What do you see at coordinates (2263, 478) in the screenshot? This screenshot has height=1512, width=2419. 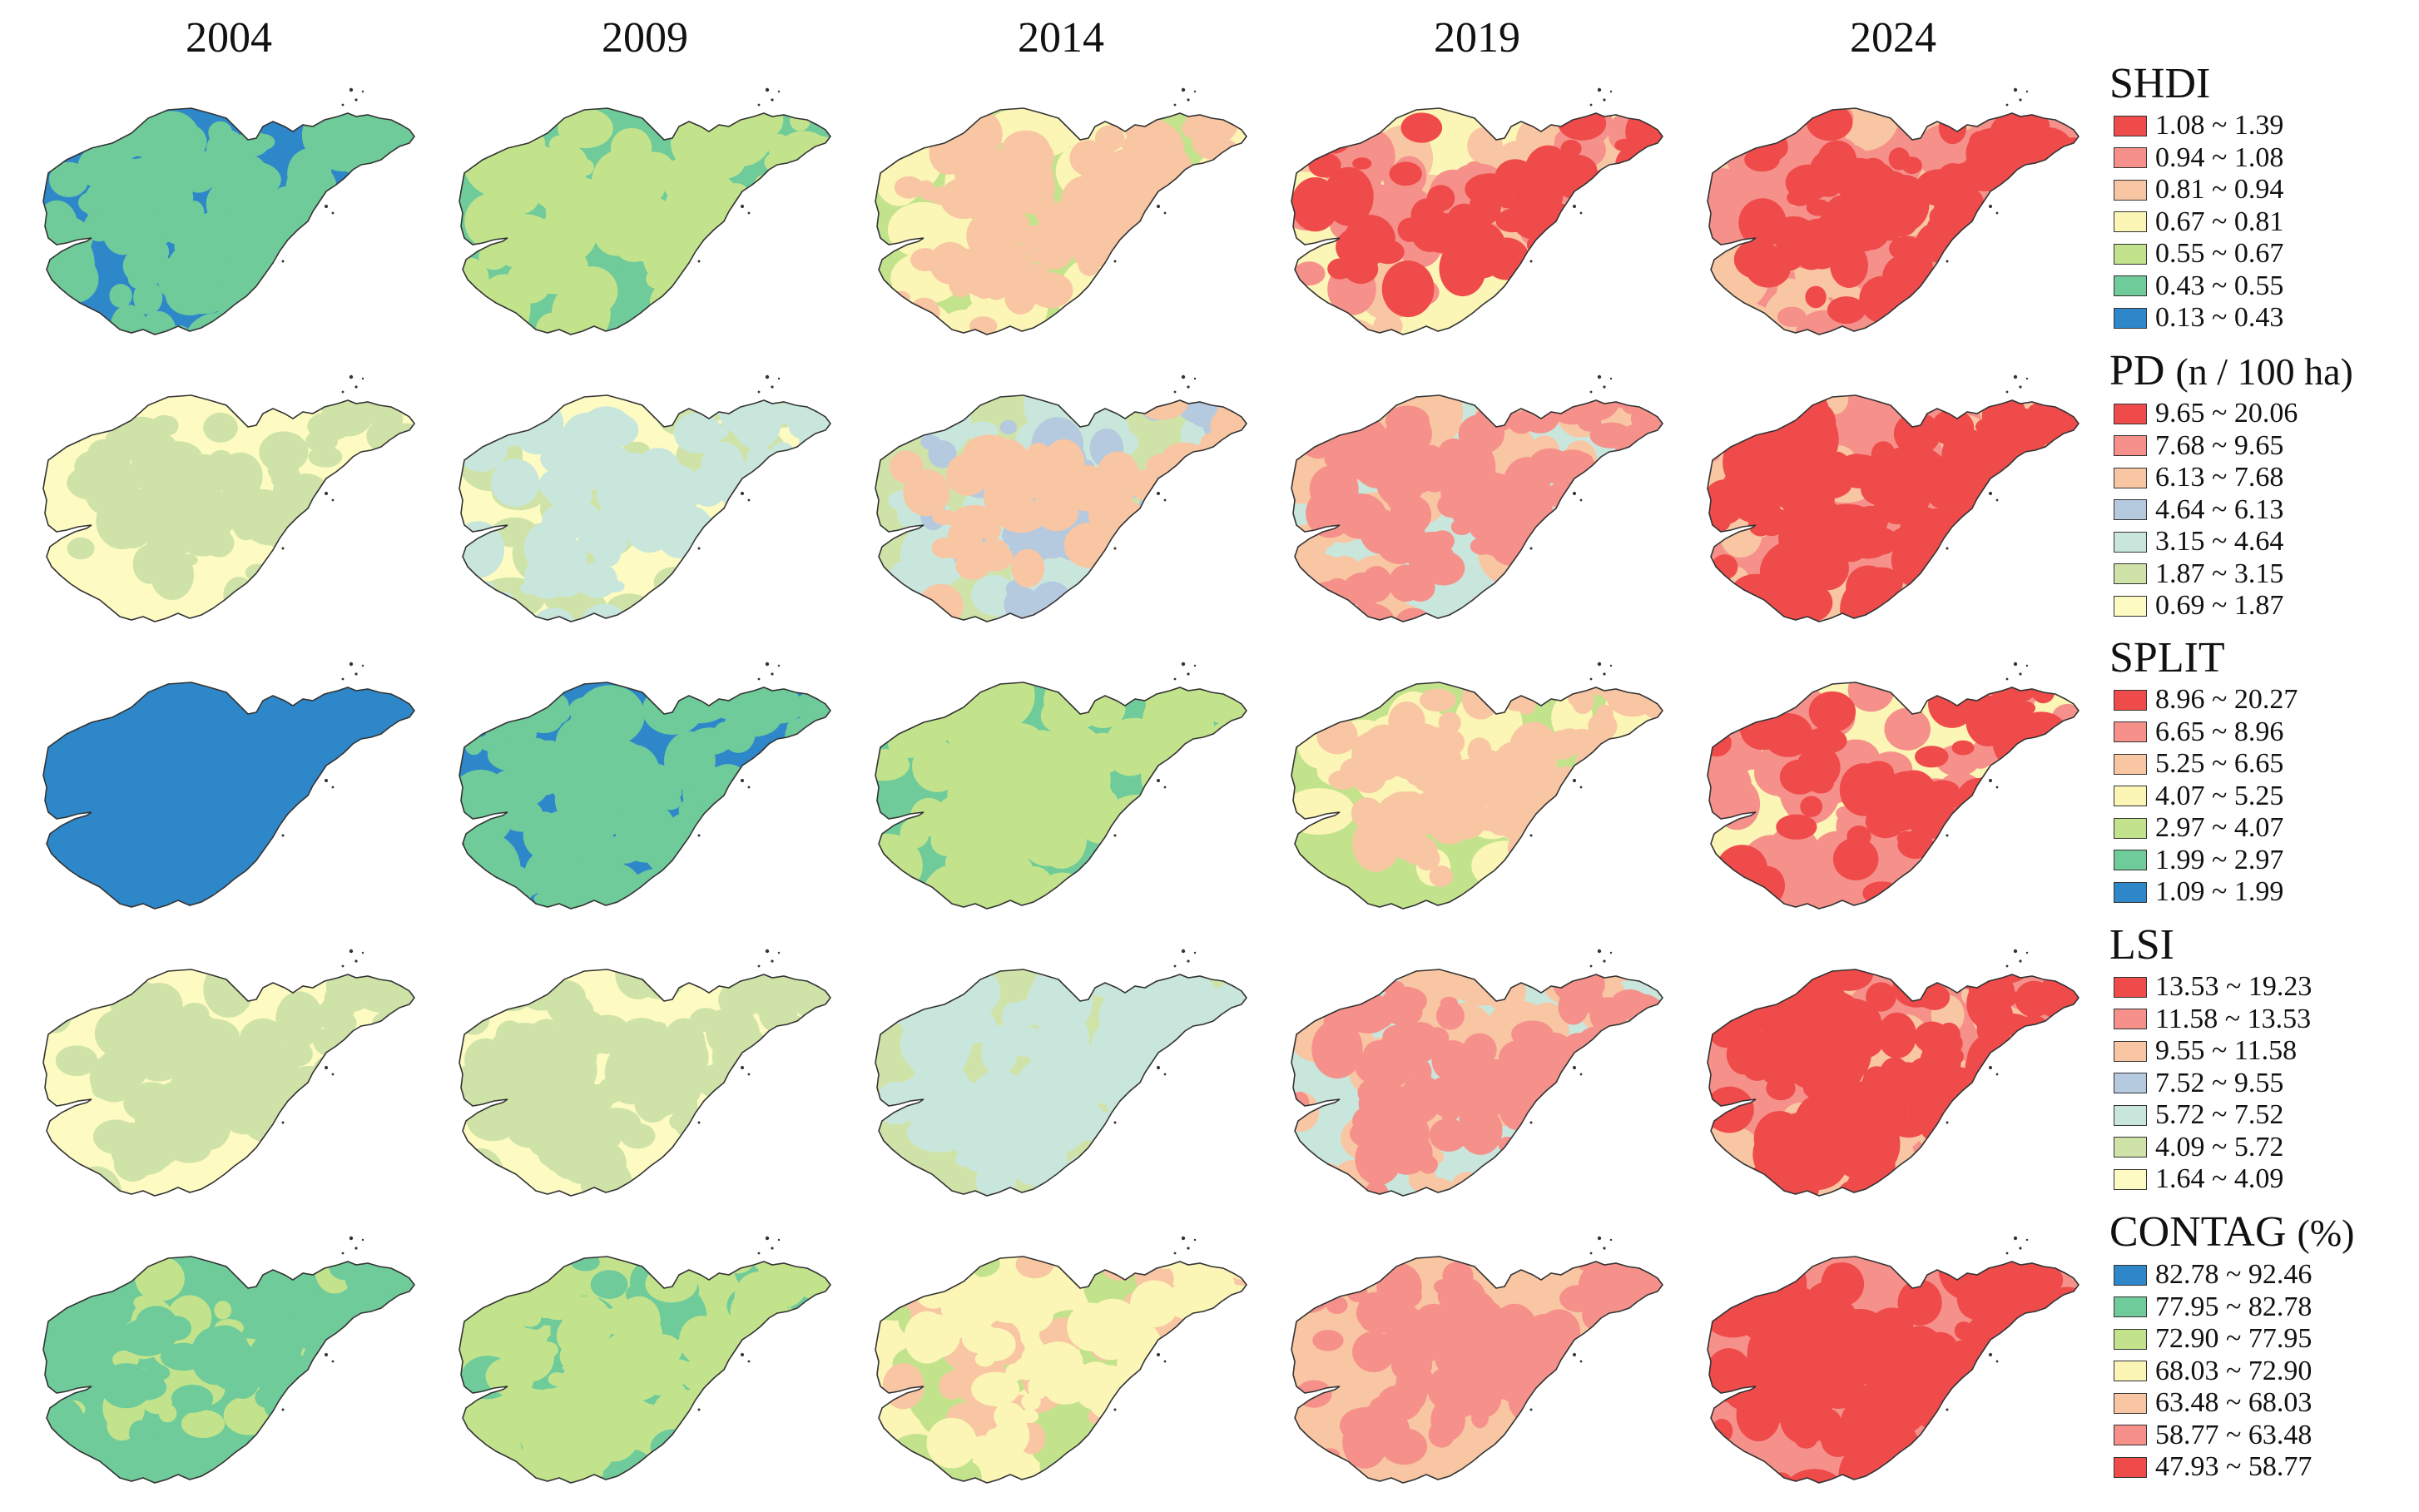 I see `legend-item: 6.13 ~ 7.68` at bounding box center [2263, 478].